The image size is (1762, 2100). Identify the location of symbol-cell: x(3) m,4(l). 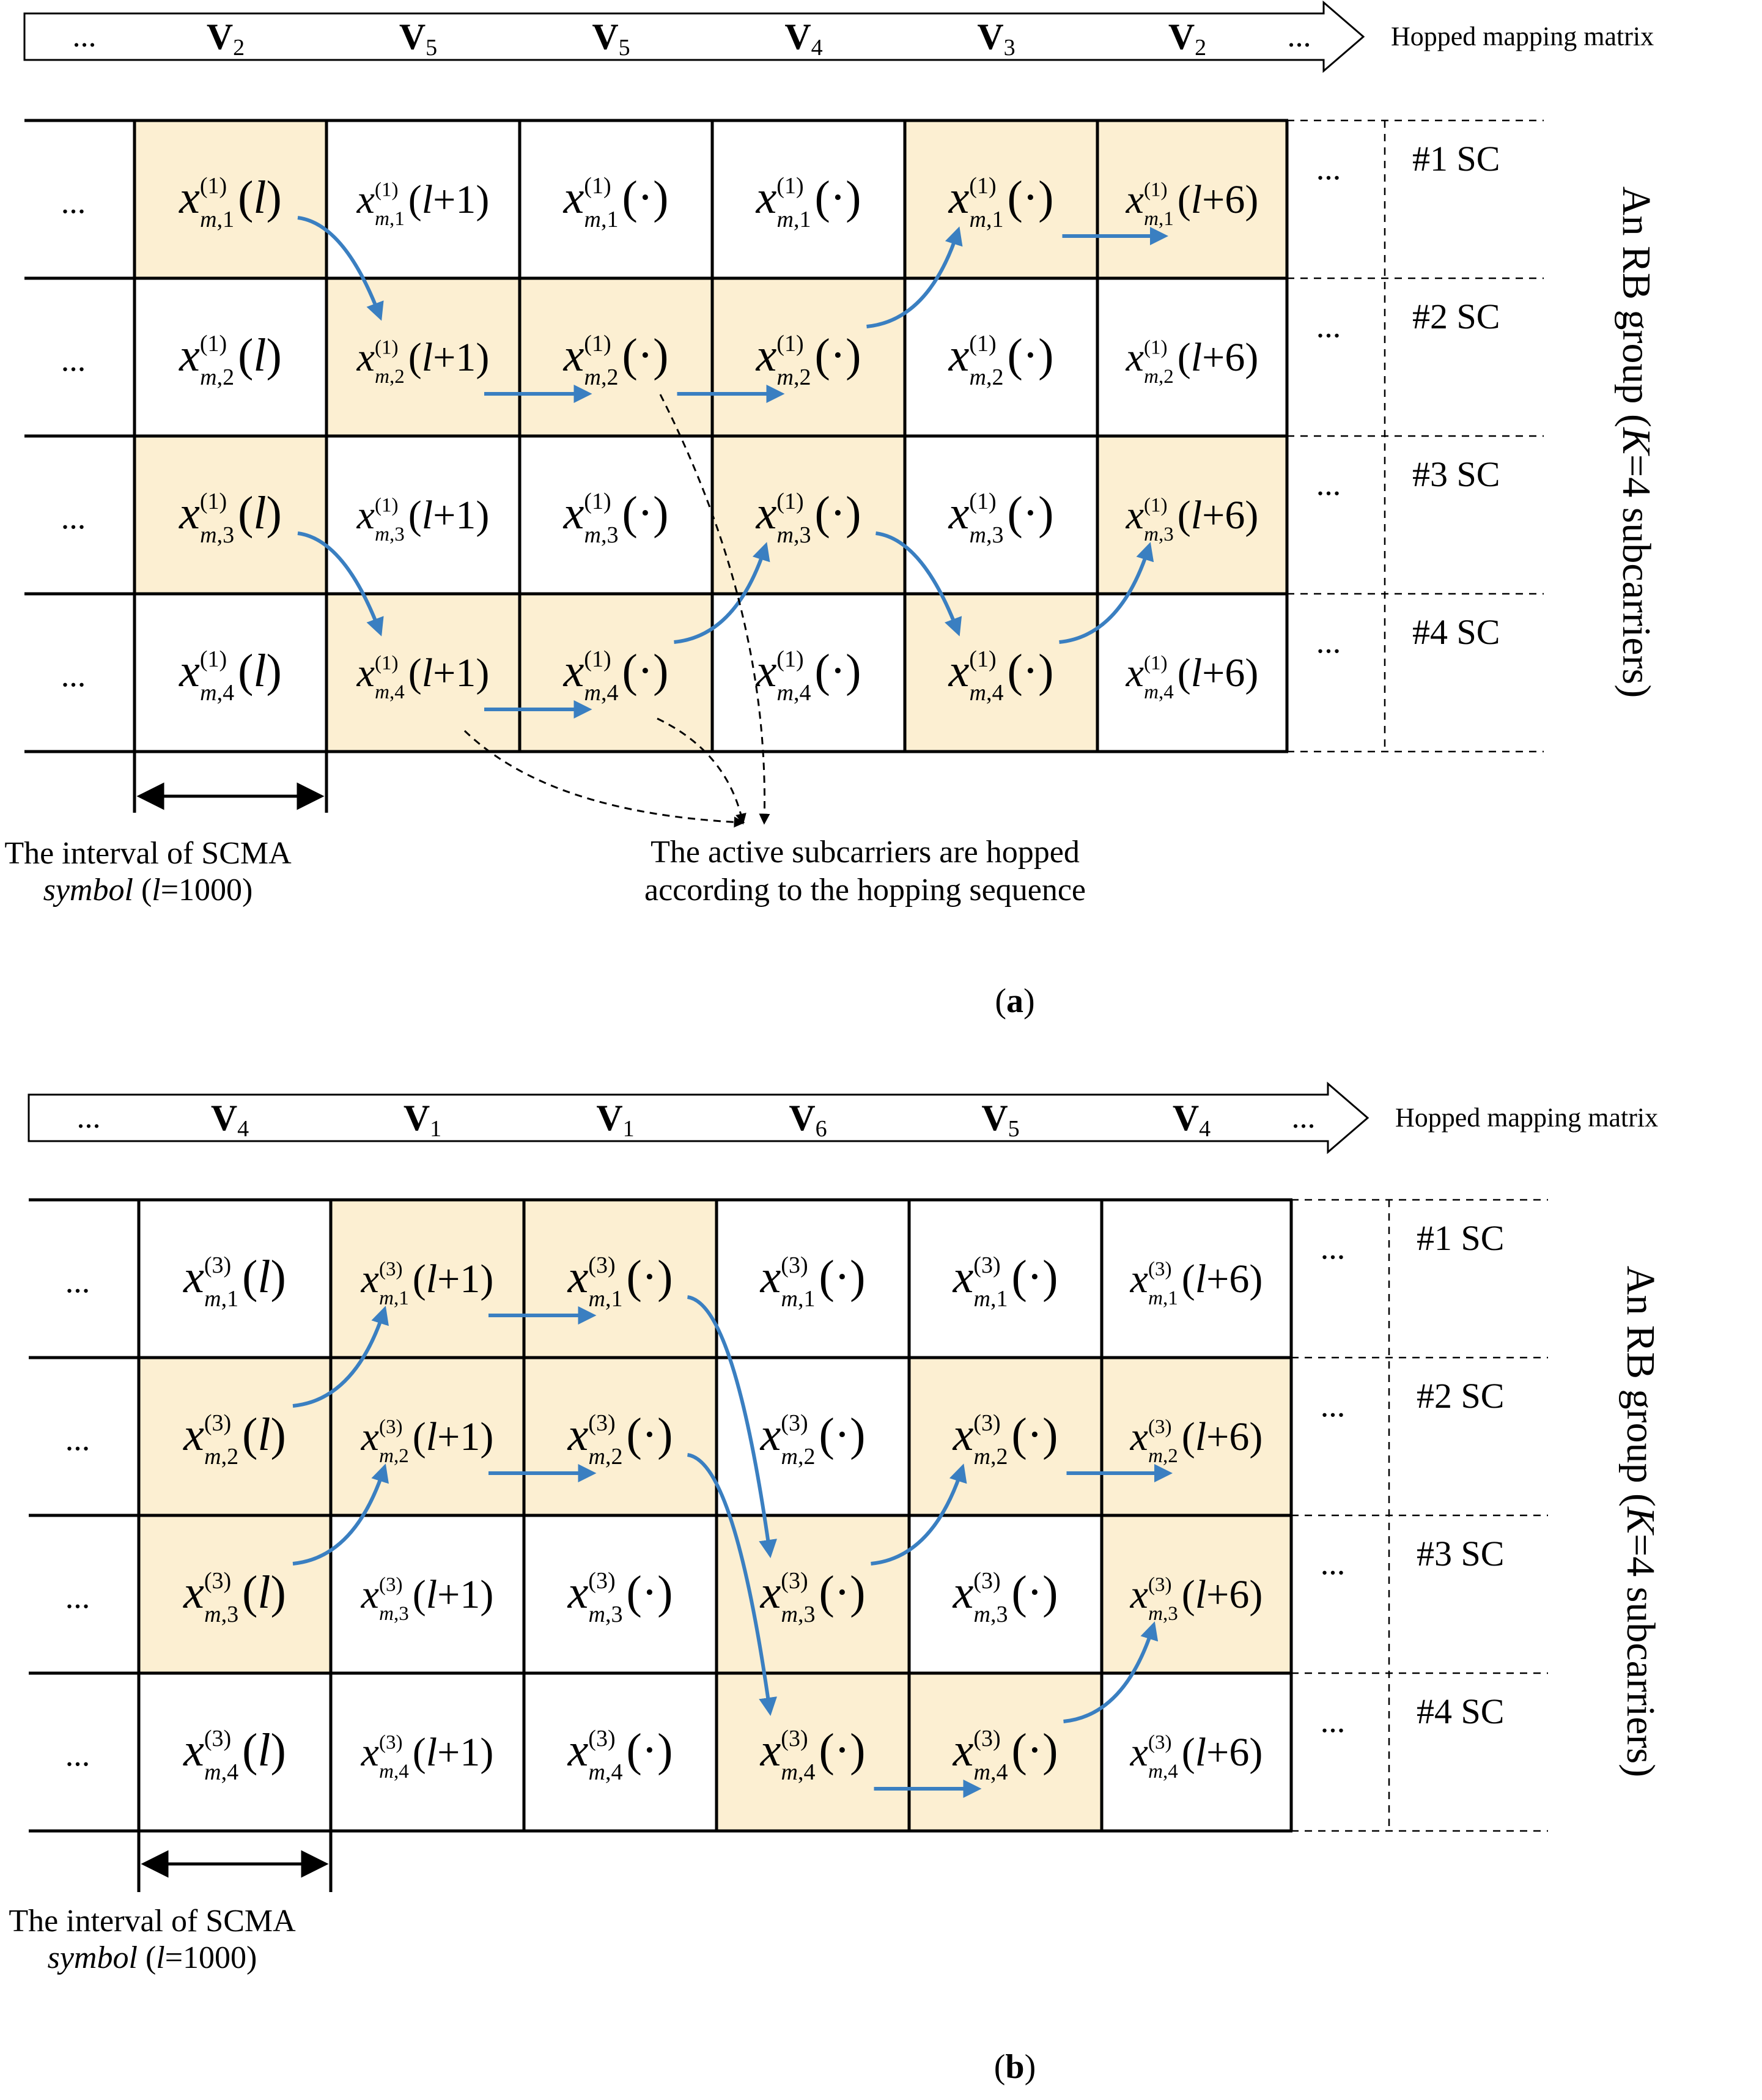
(234, 1755).